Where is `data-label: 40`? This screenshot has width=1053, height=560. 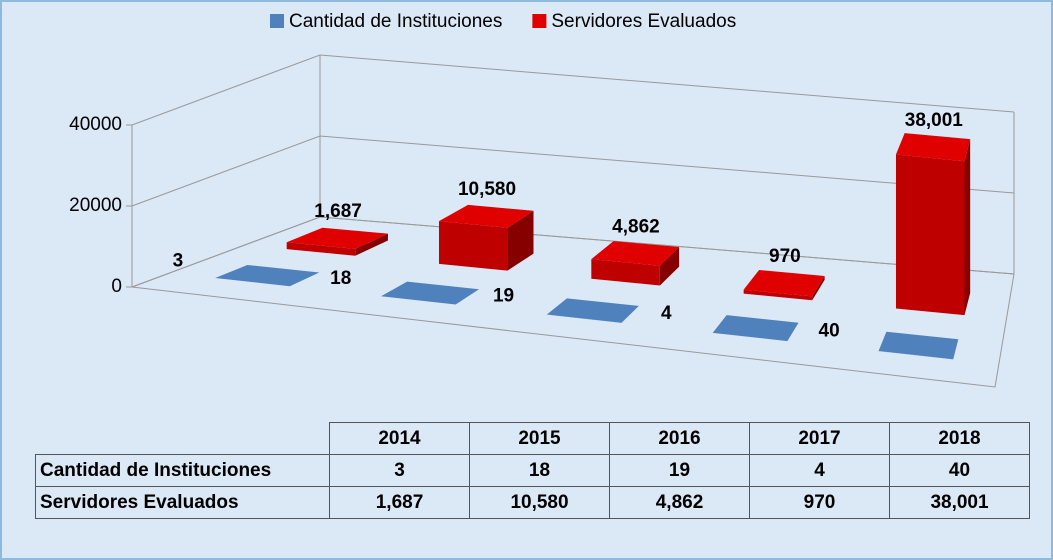 data-label: 40 is located at coordinates (829, 330).